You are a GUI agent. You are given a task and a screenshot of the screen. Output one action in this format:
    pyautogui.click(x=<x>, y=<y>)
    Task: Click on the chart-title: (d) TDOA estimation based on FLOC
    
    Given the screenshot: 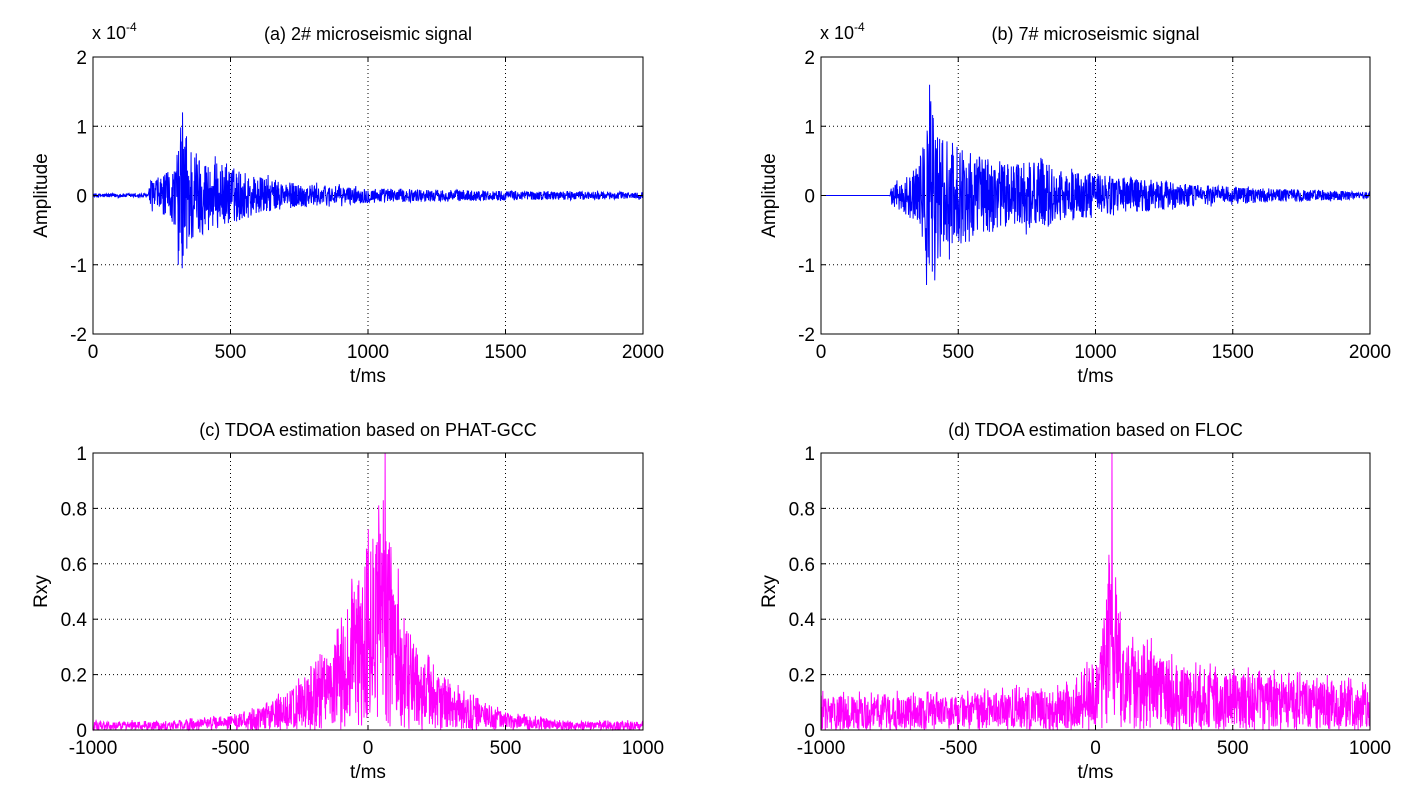 What is the action you would take?
    pyautogui.click(x=1095, y=430)
    